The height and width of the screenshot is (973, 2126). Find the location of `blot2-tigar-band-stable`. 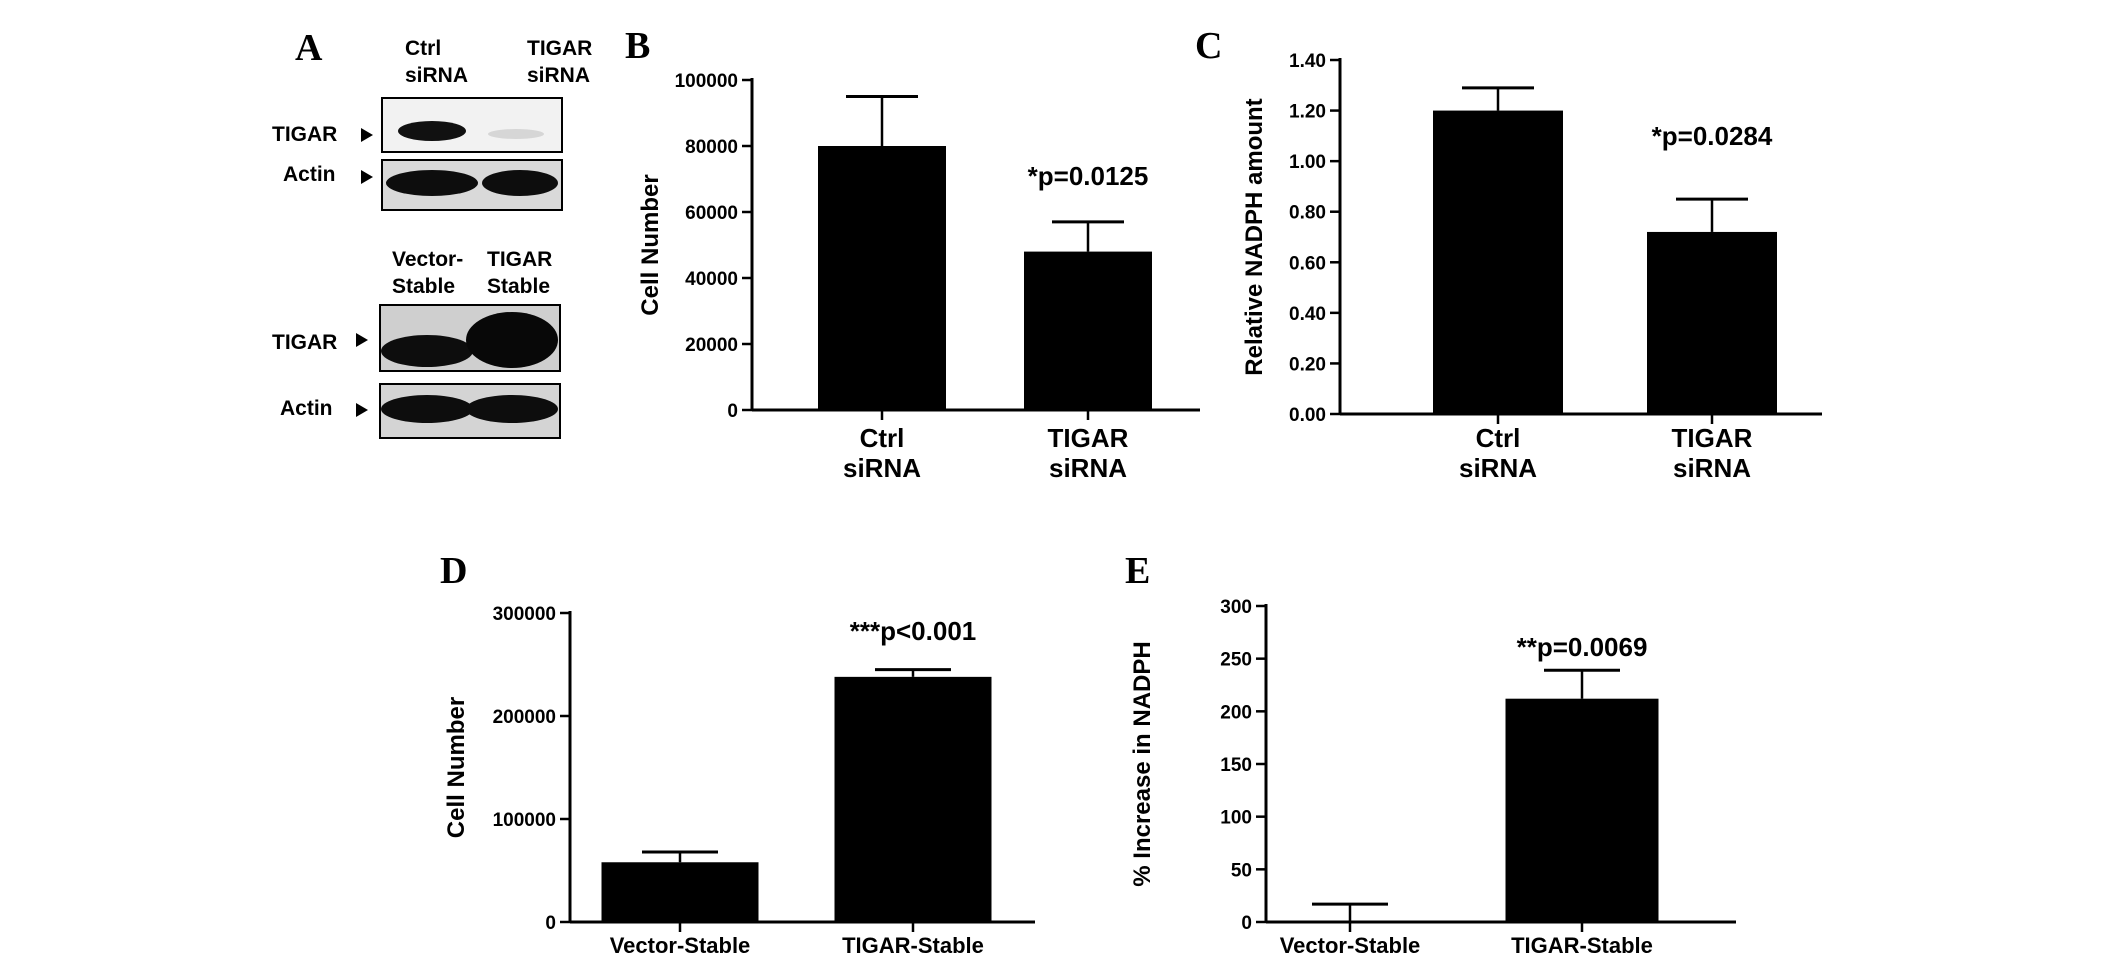

blot2-tigar-band-stable is located at coordinates (512, 340).